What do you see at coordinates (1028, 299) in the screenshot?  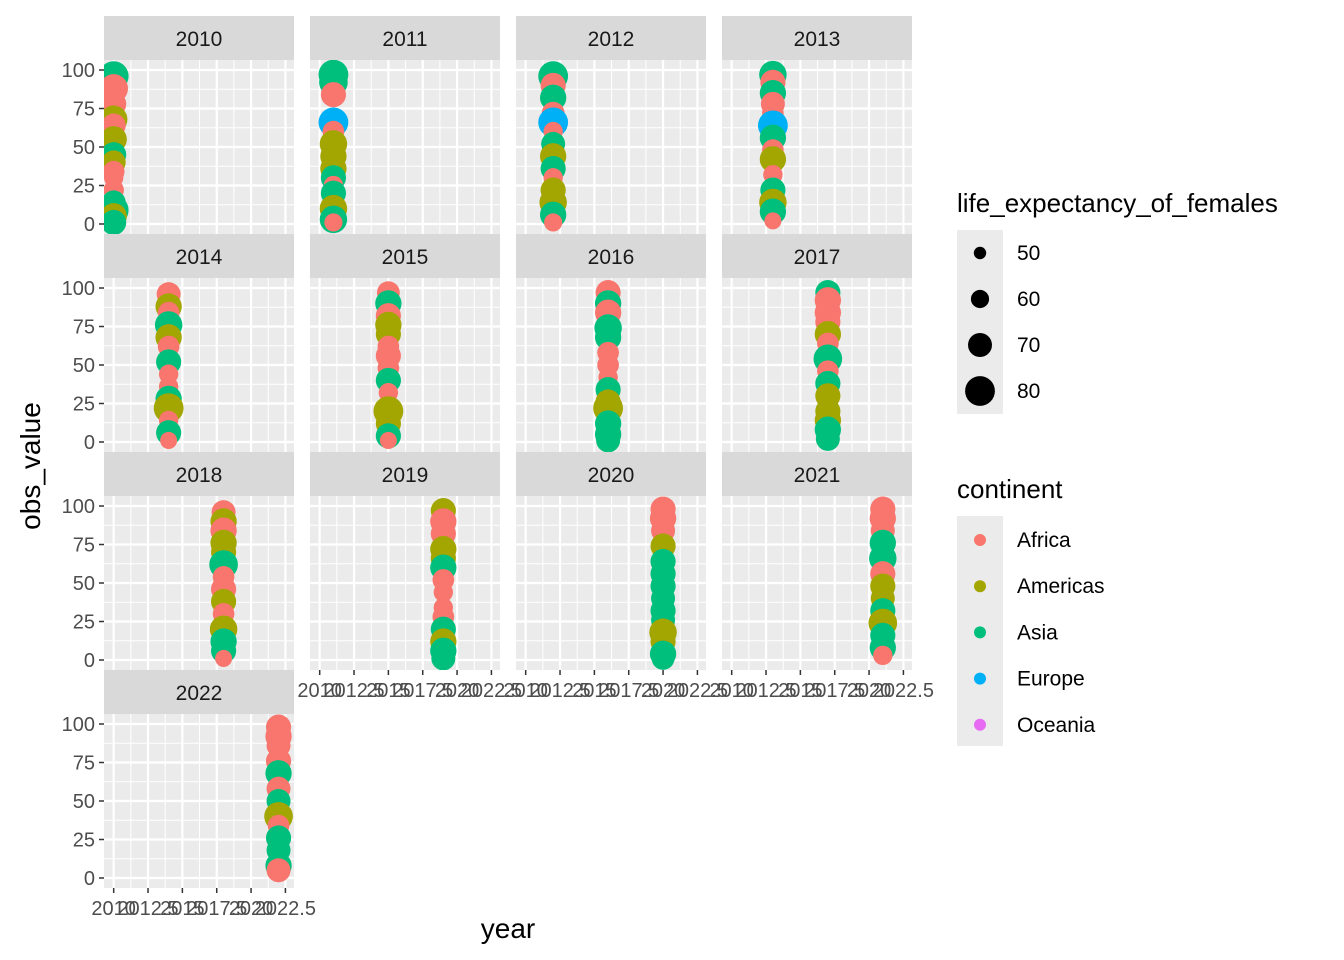 I see `size-legend-label: 60` at bounding box center [1028, 299].